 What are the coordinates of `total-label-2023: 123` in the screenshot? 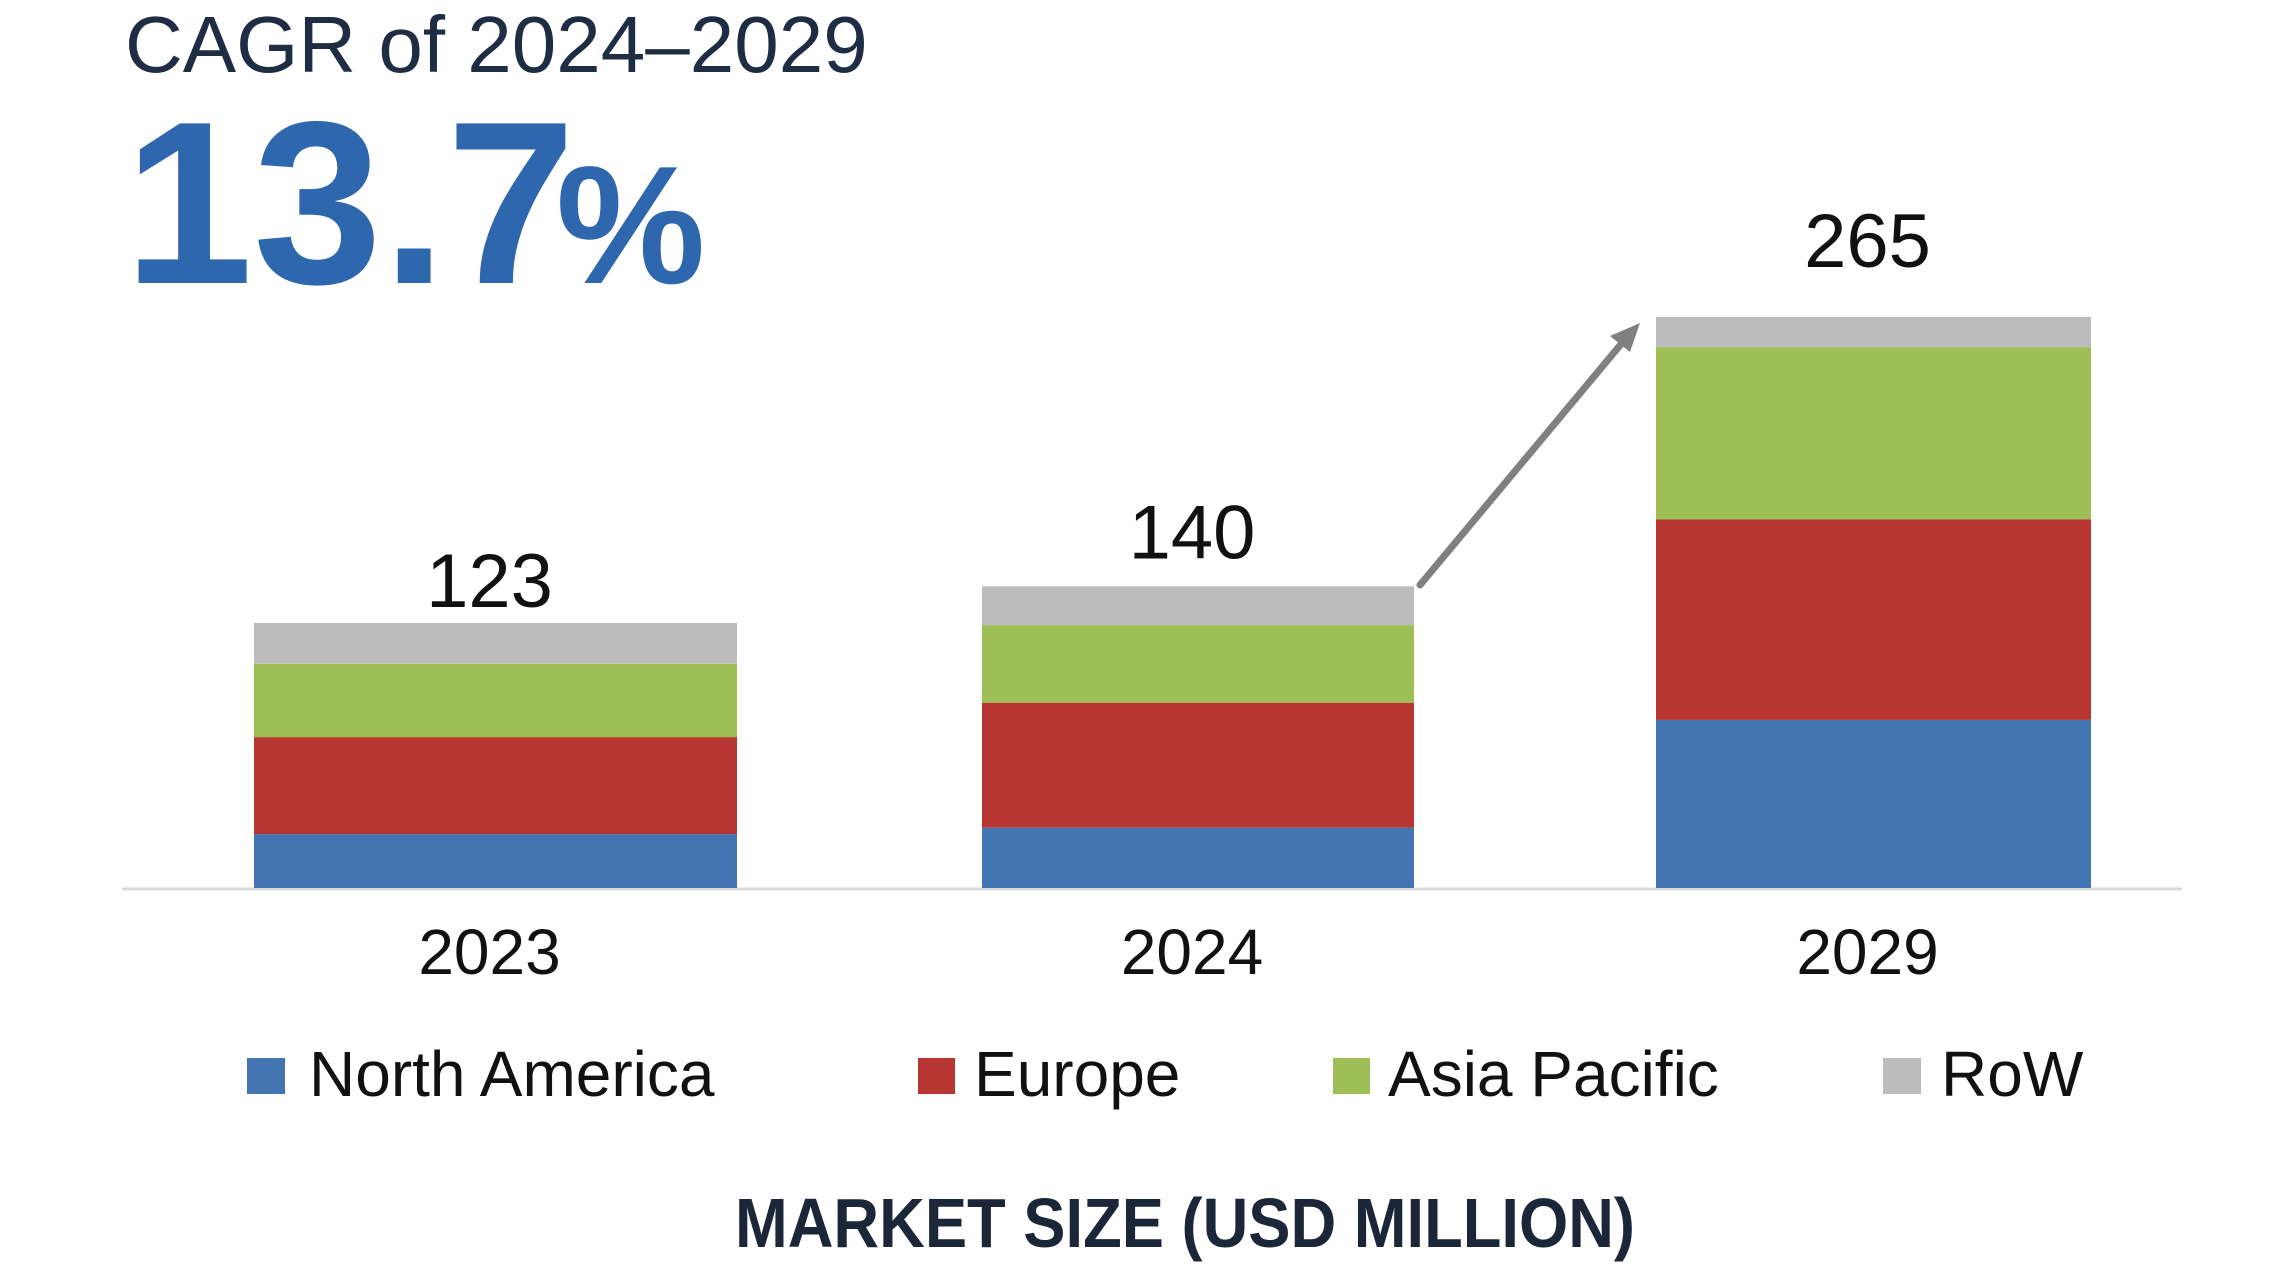 It's located at (489, 581).